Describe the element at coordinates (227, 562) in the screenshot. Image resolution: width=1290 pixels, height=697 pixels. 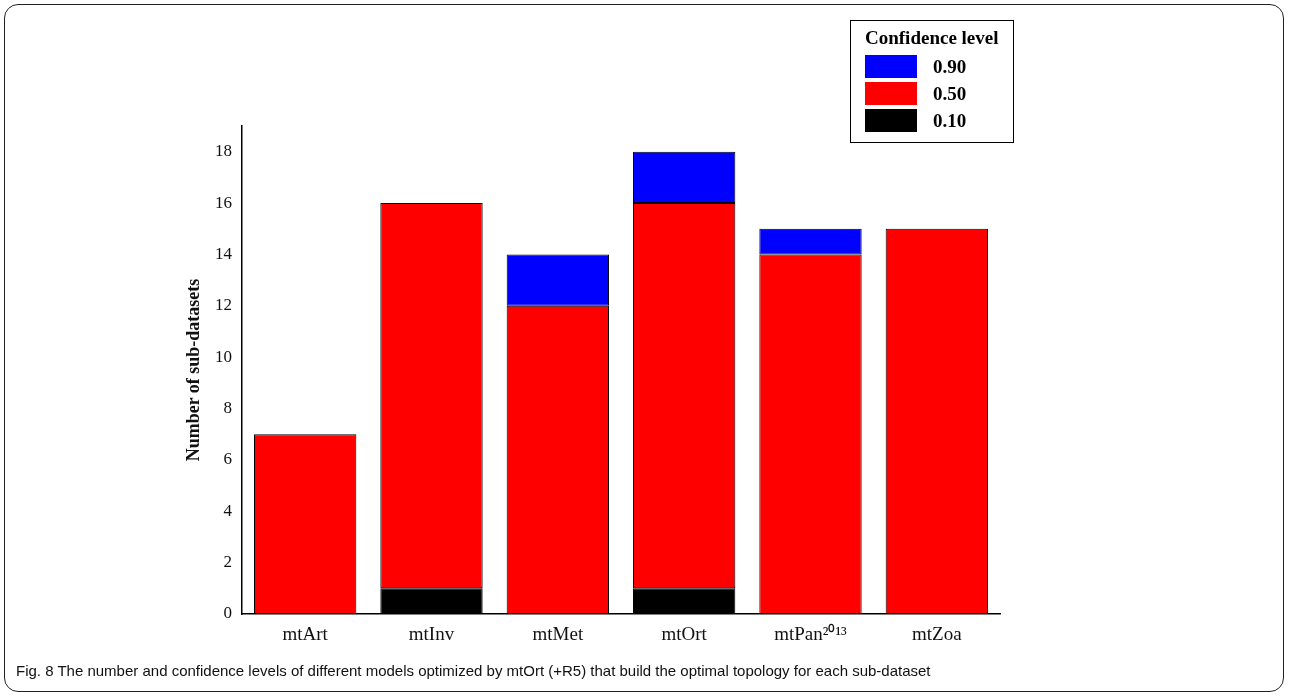
I see `y-tick-label: 2` at that location.